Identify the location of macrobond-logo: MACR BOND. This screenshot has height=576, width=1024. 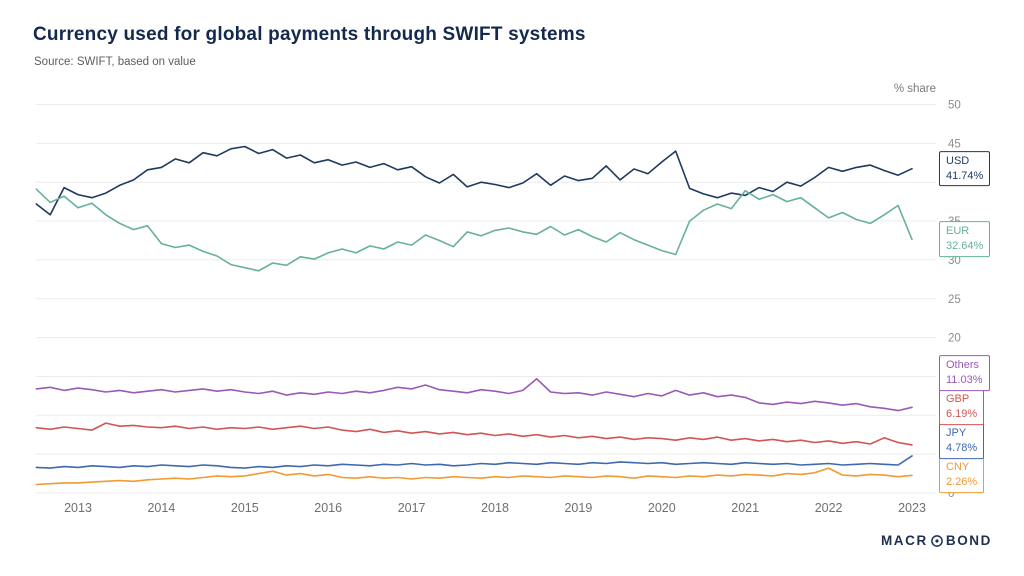
(936, 540).